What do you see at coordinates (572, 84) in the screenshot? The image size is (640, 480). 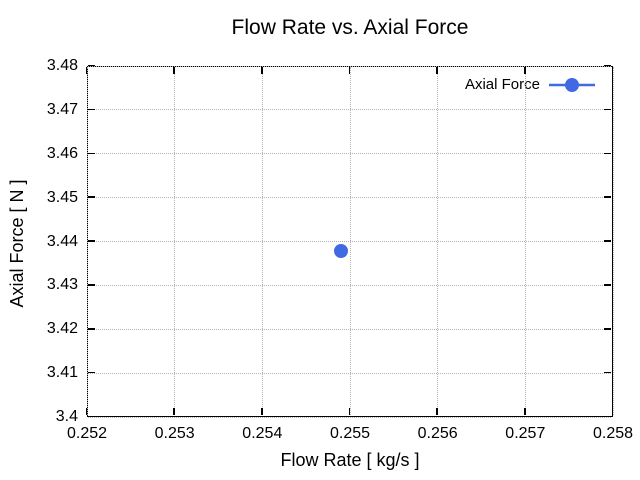 I see `legend-marker-icon` at bounding box center [572, 84].